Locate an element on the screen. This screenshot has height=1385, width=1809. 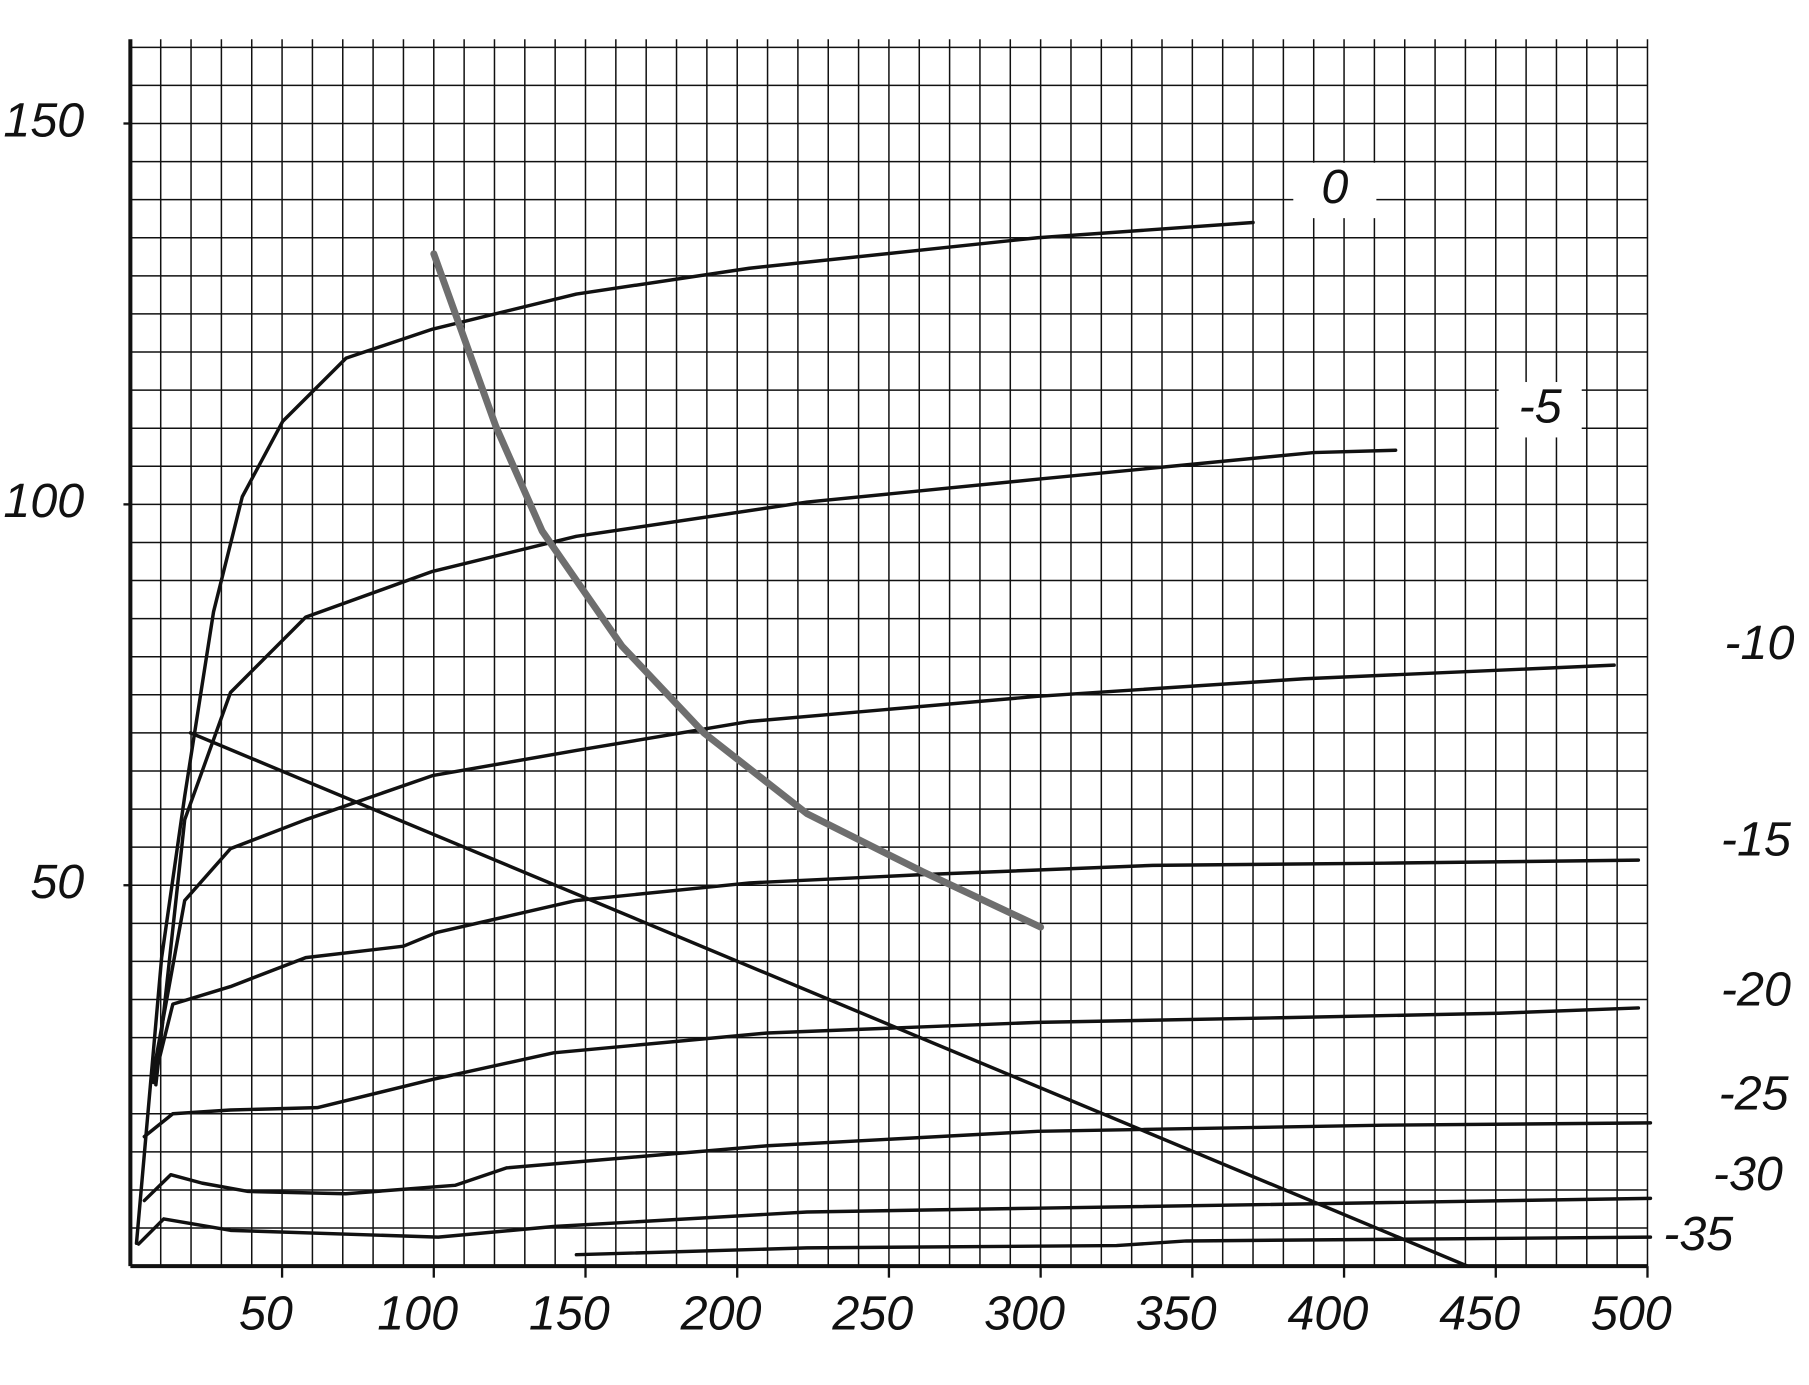
series-label: -5 is located at coordinates (1541, 407).